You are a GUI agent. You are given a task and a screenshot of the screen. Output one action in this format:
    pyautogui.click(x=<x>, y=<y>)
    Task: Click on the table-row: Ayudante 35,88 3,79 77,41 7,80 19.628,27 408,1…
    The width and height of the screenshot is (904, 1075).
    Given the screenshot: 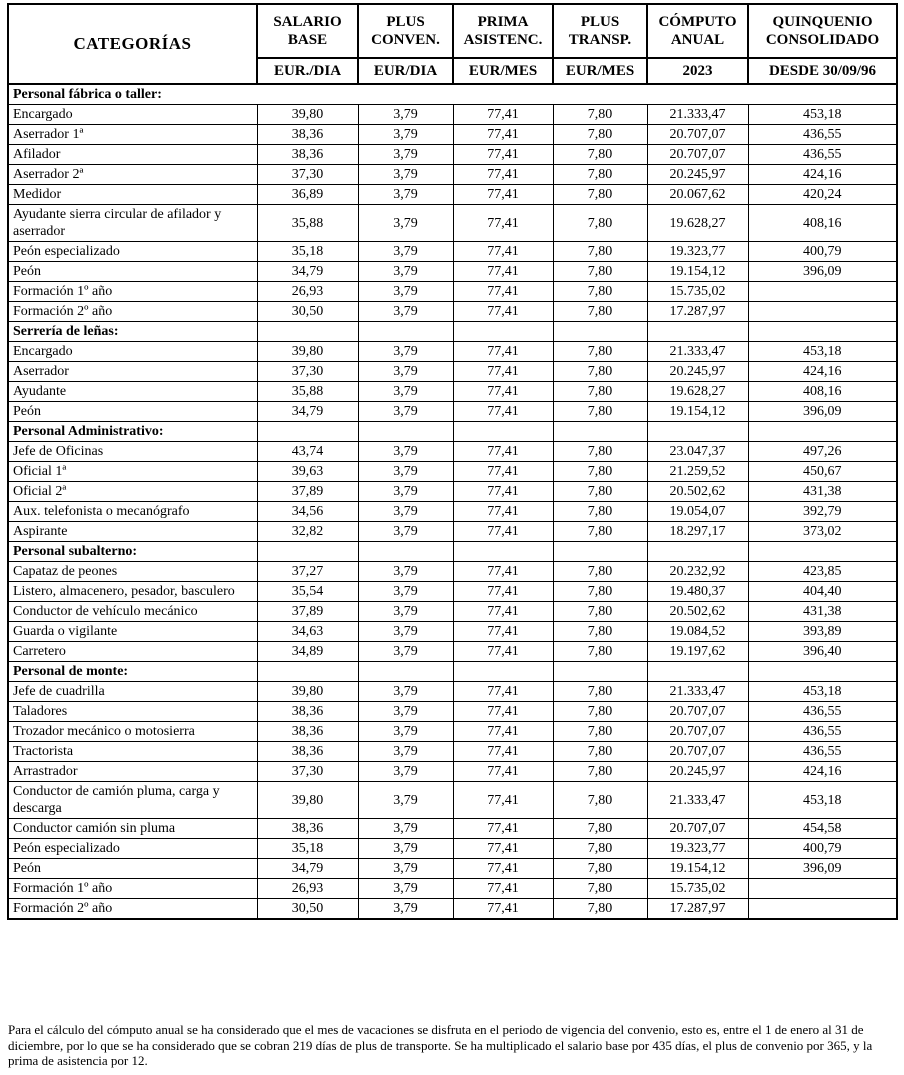 What is the action you would take?
    pyautogui.click(x=452, y=391)
    